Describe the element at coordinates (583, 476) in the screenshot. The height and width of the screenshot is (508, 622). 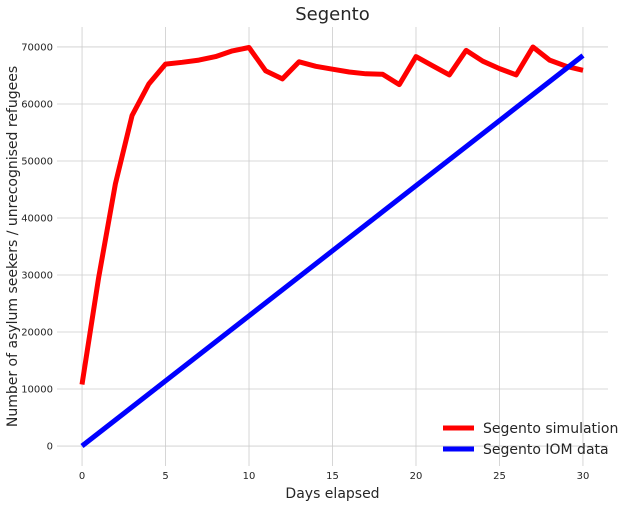
I see `x-tick-label: 30` at that location.